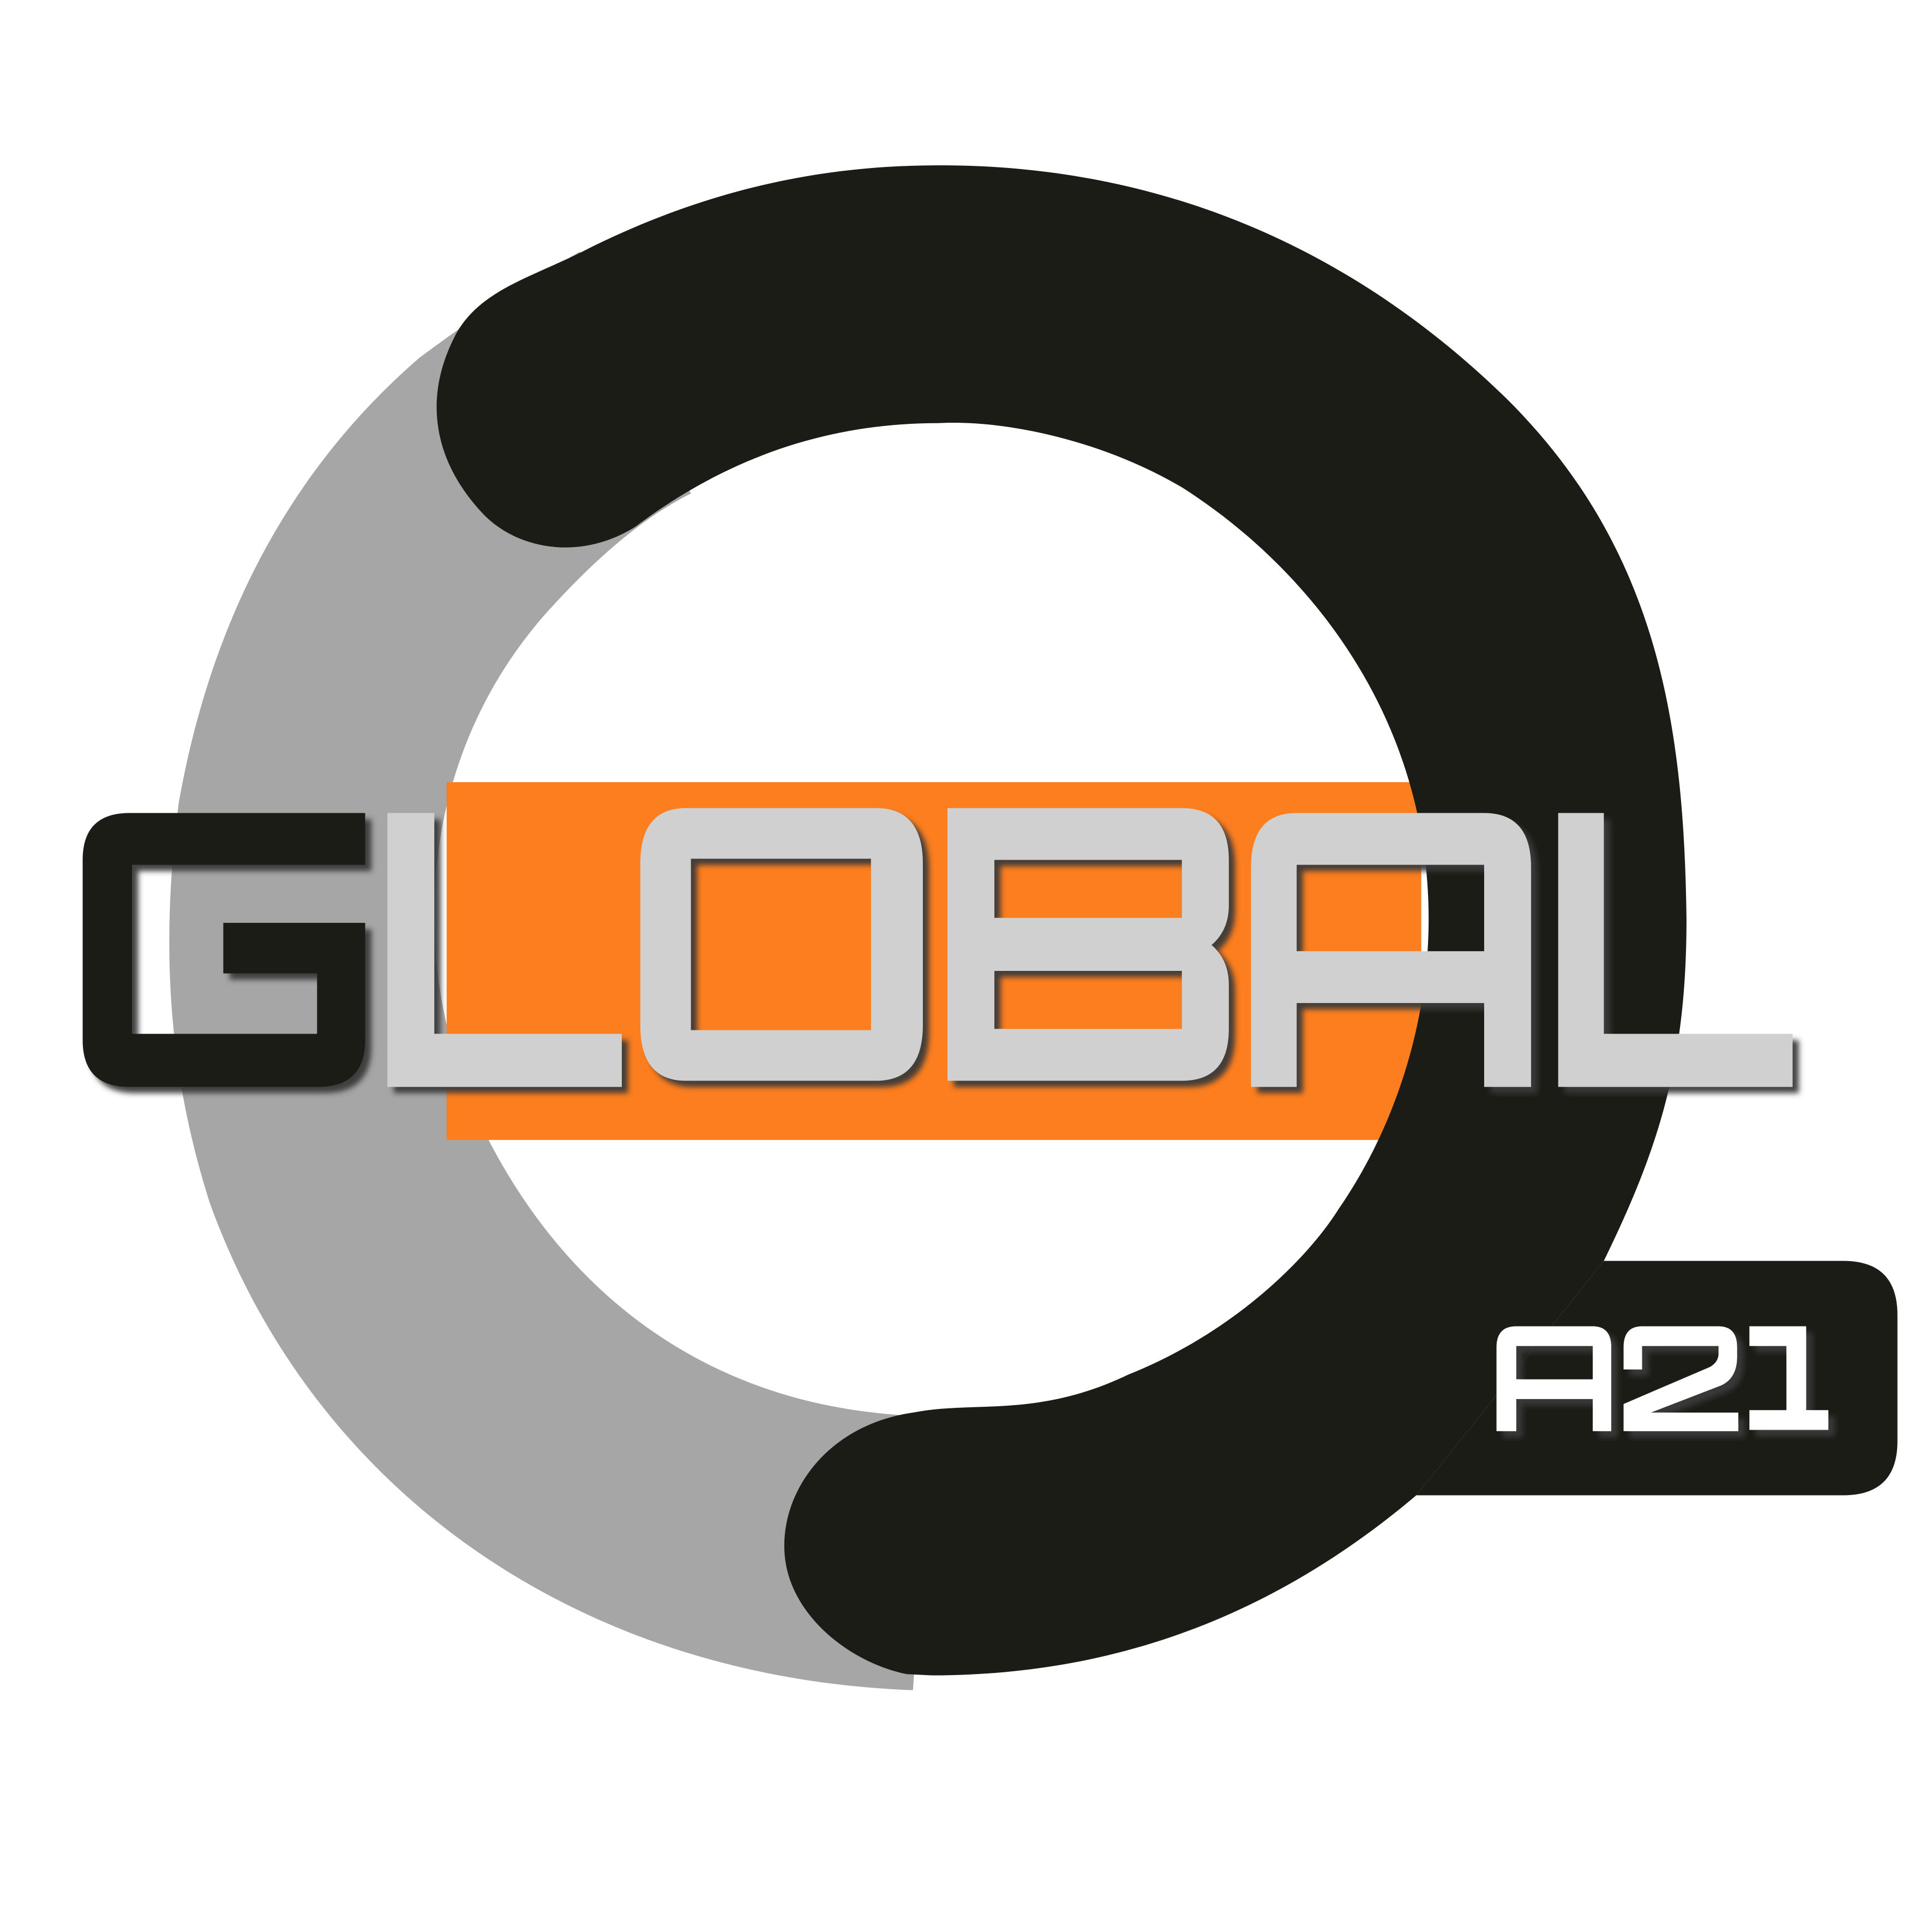 Image resolution: width=1932 pixels, height=1932 pixels. Describe the element at coordinates (937, 947) in the screenshot. I see `logo-word-global` at that location.